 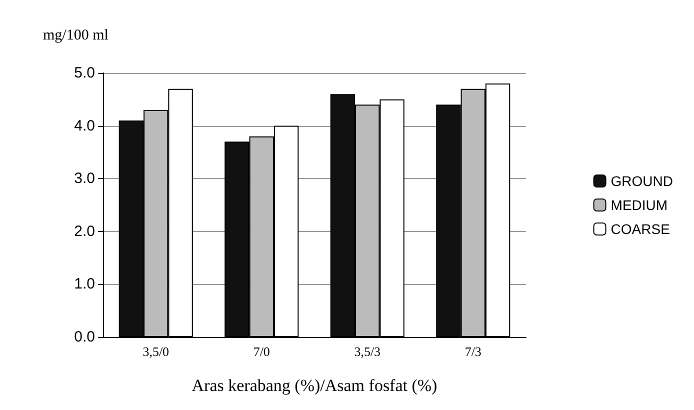 What do you see at coordinates (84, 337) in the screenshot?
I see `y-tick-label: 0.0` at bounding box center [84, 337].